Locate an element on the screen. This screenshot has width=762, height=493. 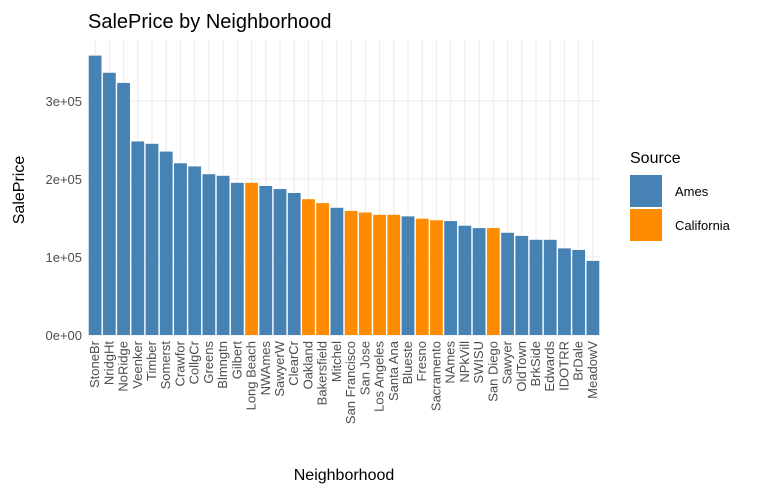
x-tick-label: Bakersfield is located at coordinates (322, 373).